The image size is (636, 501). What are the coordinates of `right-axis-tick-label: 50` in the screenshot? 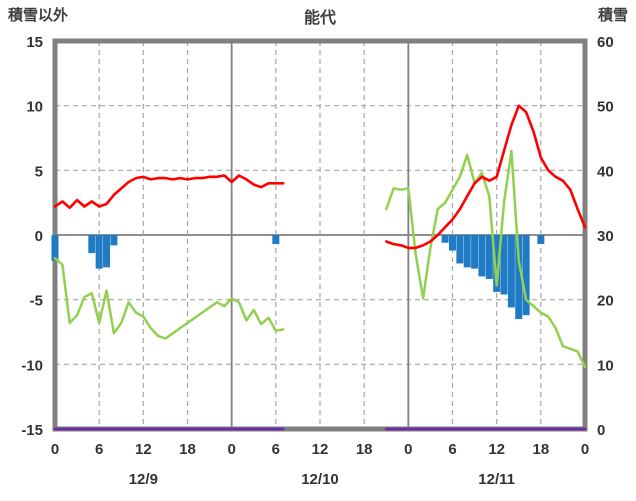 It's located at (605, 107).